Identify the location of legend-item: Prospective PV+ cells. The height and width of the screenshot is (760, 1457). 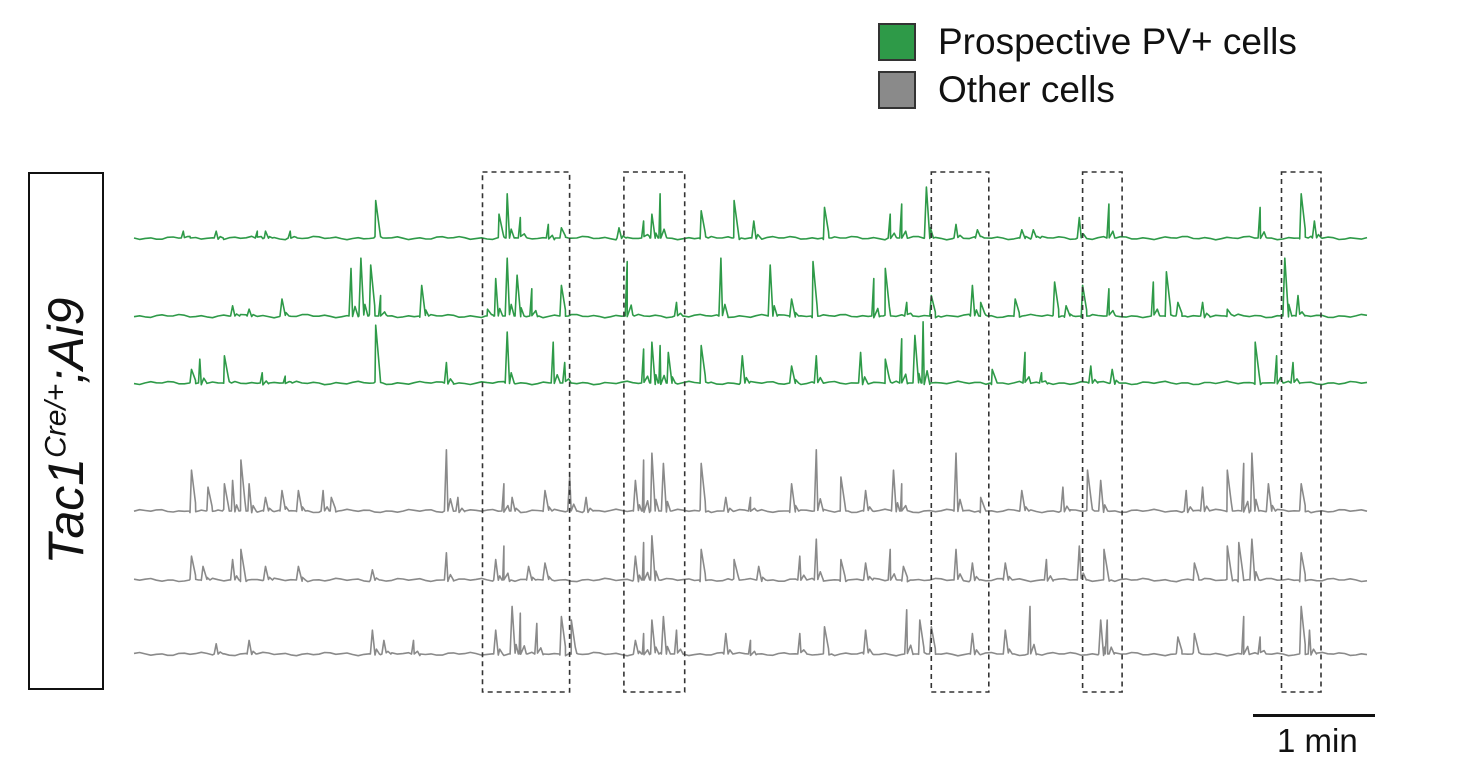
(1087, 42).